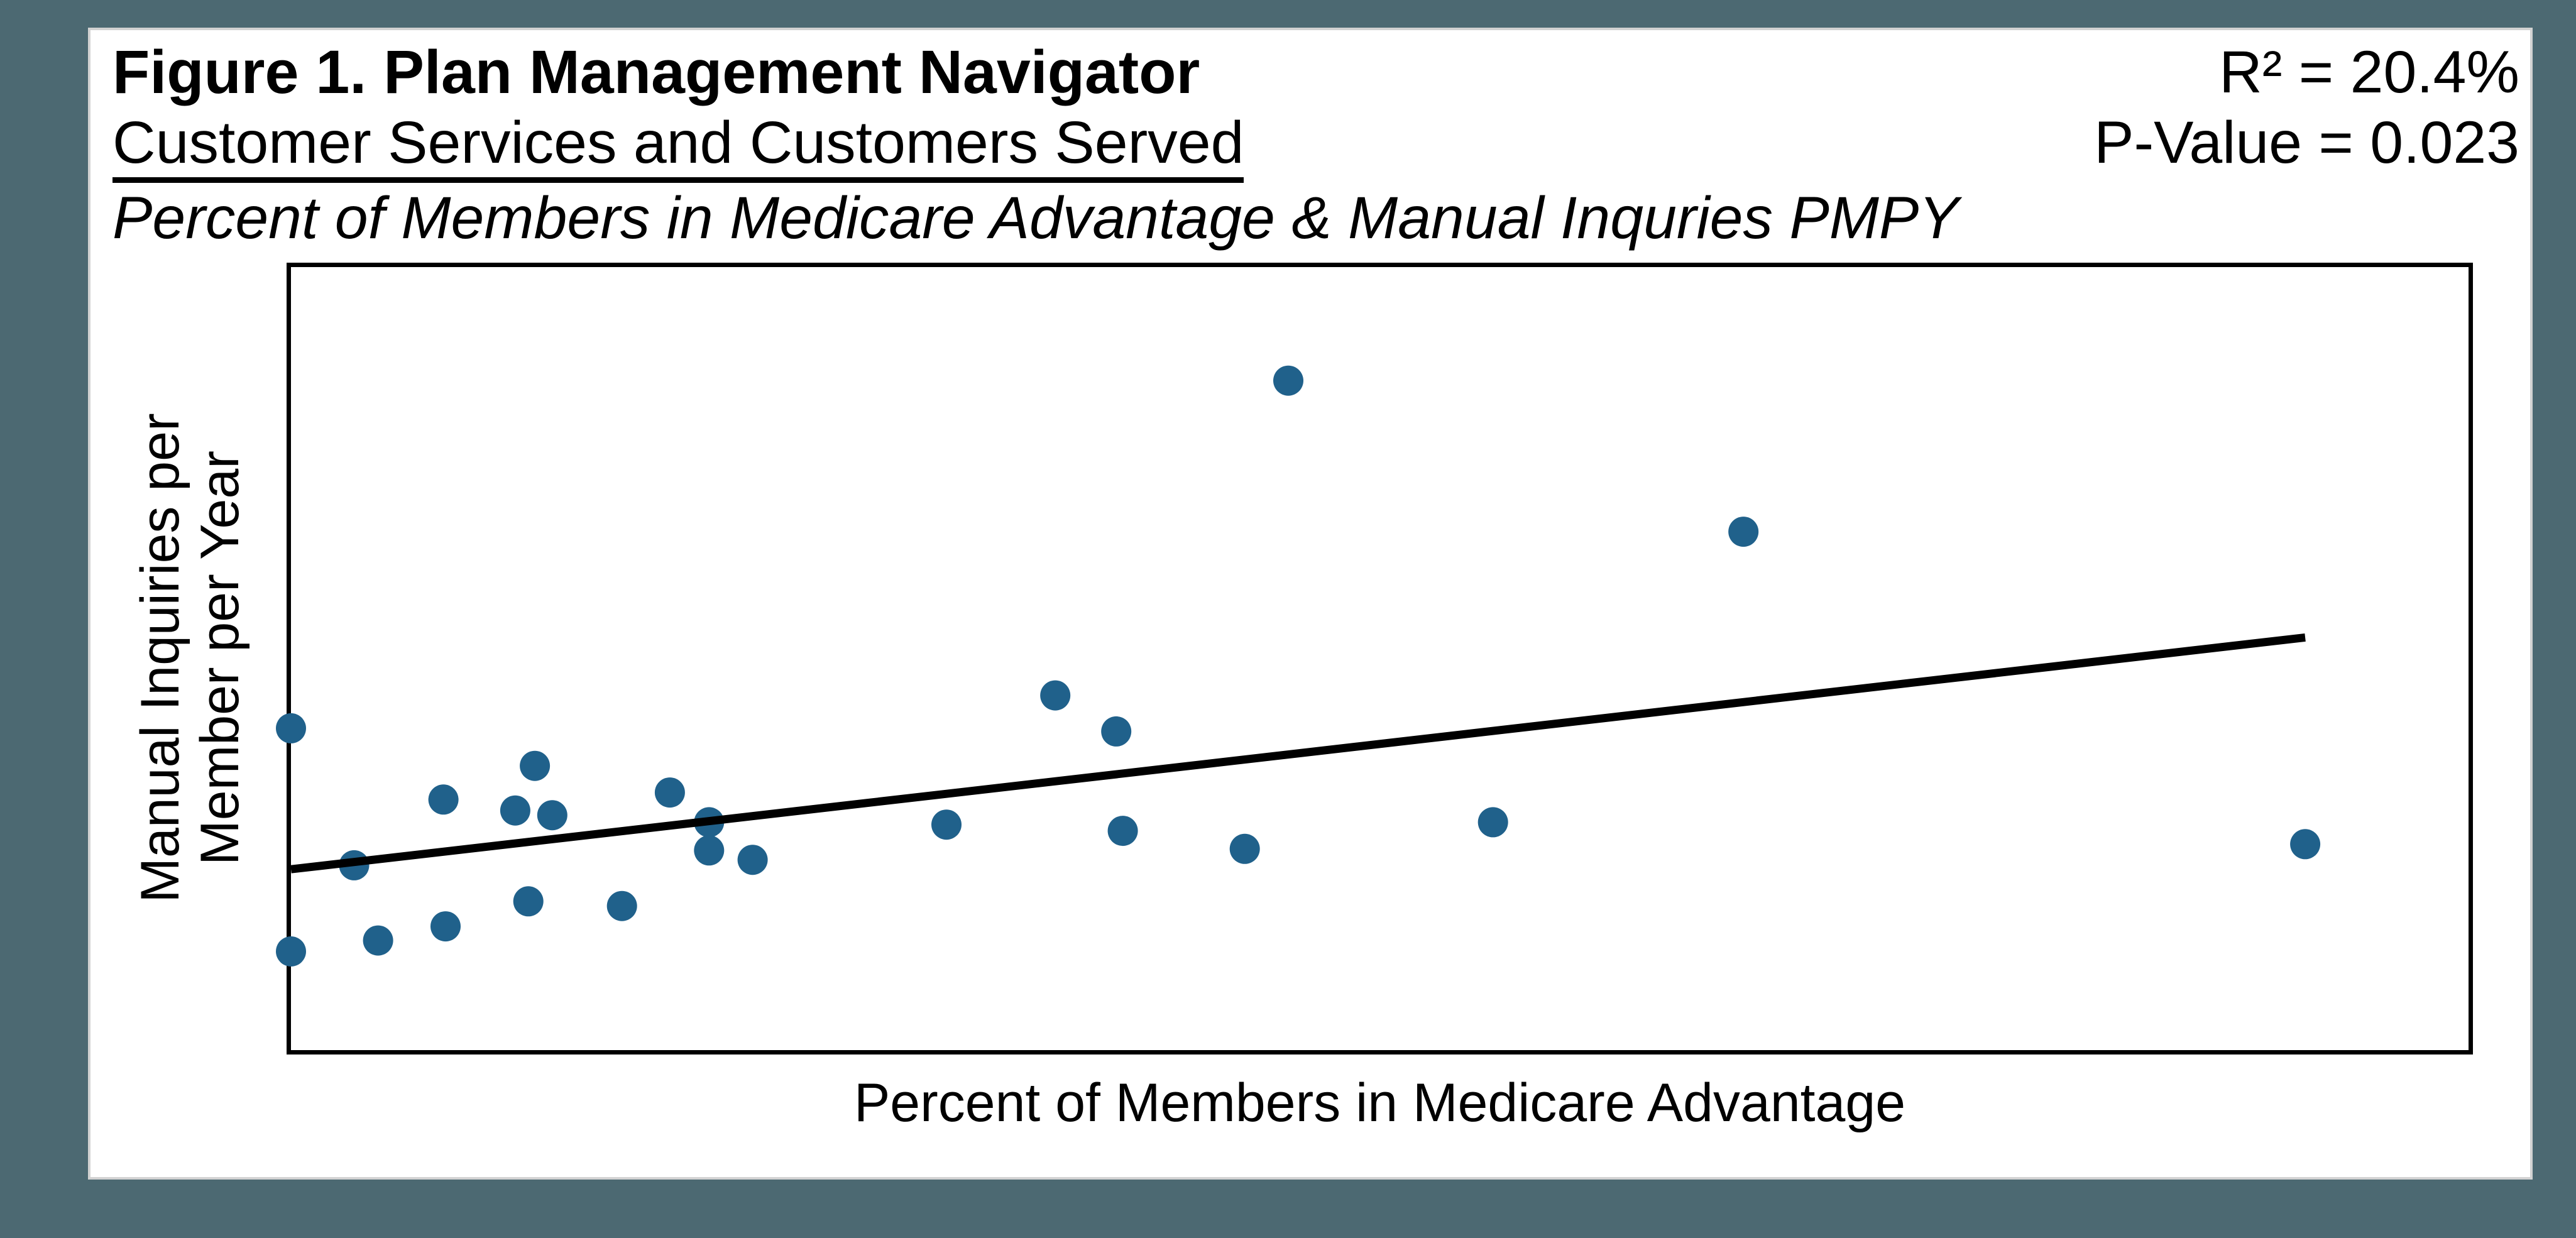 This screenshot has height=1238, width=2576. I want to click on figure-subtitle-row: Customer Services and Customers Served, so click(1035, 145).